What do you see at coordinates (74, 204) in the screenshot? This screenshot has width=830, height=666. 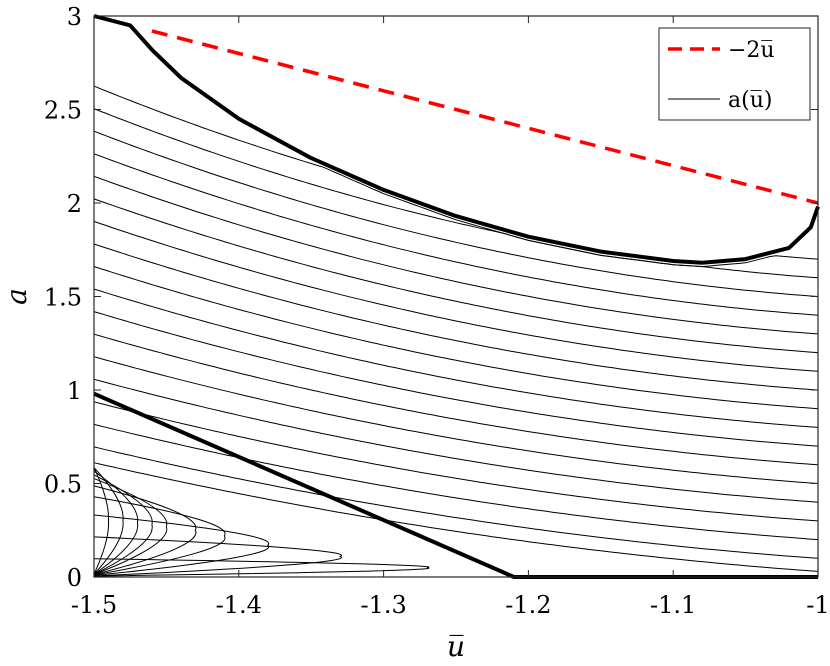 I see `y-tick-label: 2` at bounding box center [74, 204].